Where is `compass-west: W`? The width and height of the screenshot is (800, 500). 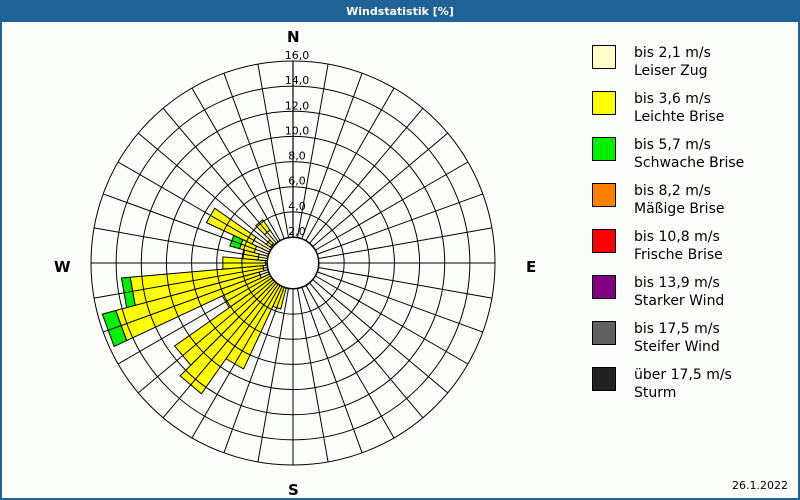 compass-west: W is located at coordinates (62, 267).